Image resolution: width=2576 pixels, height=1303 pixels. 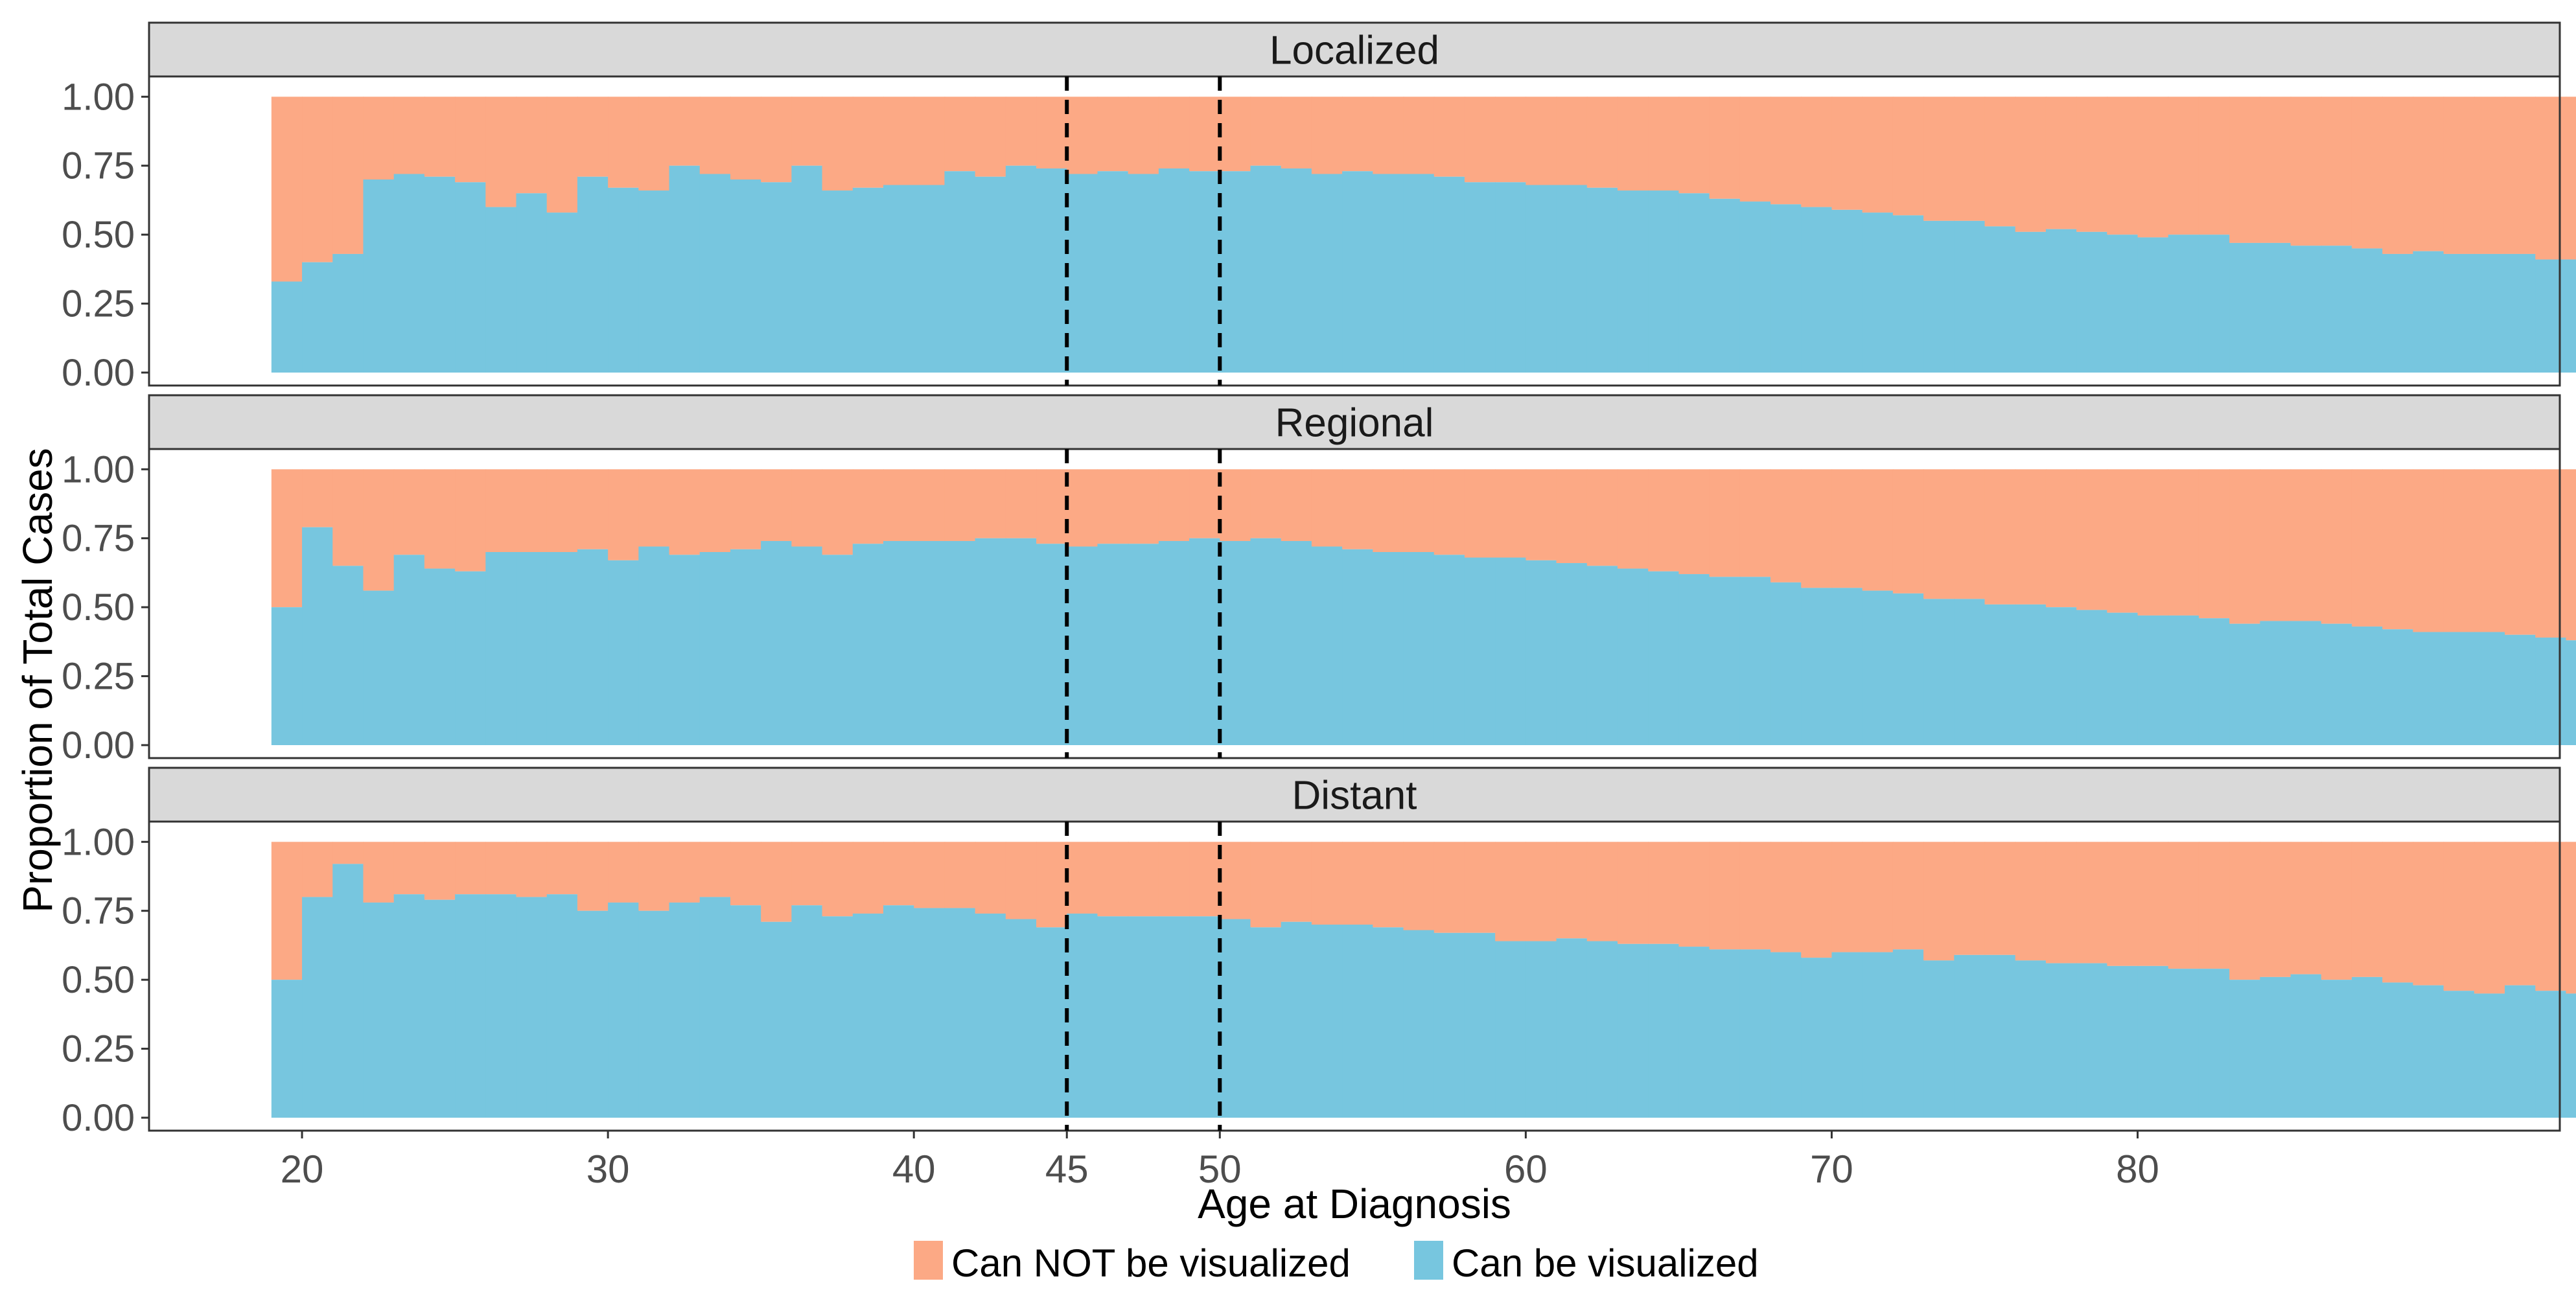 What do you see at coordinates (1355, 795) in the screenshot?
I see `panel-strip` at bounding box center [1355, 795].